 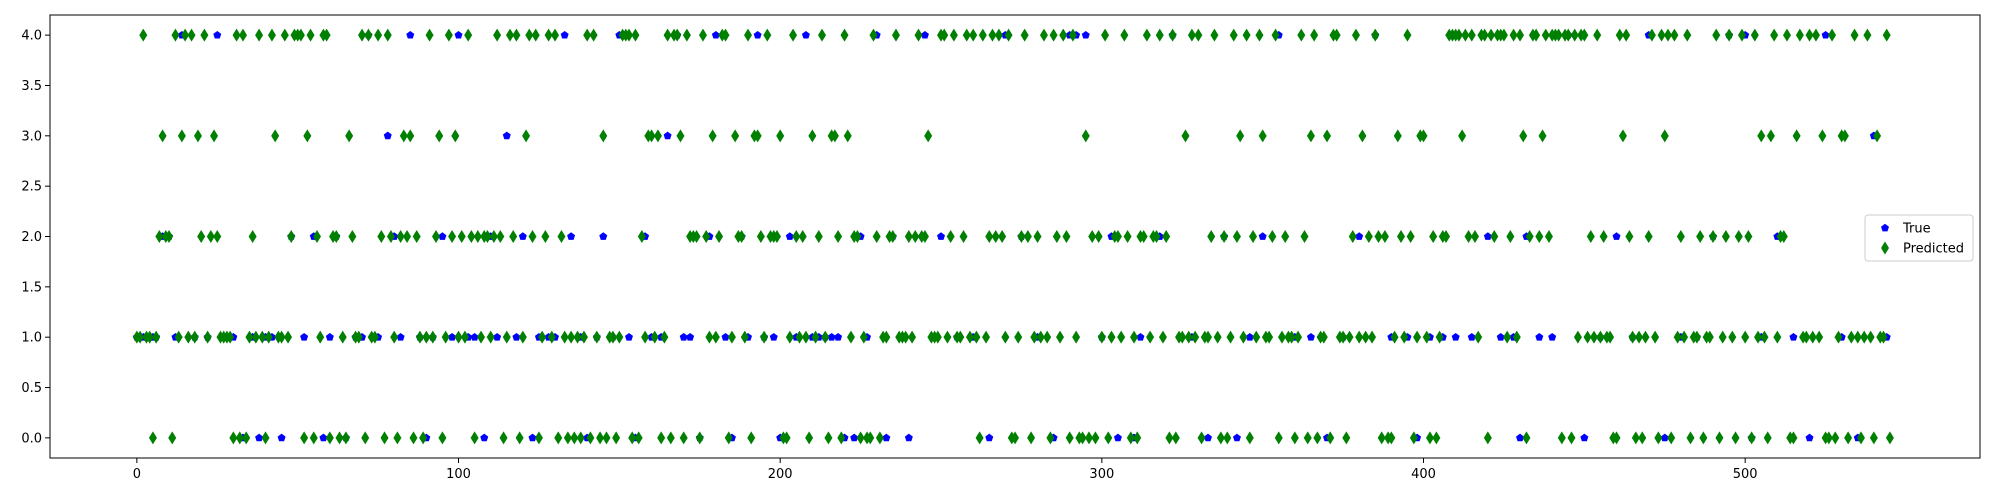 I want to click on y-tick-label: 3.0, so click(x=31, y=136).